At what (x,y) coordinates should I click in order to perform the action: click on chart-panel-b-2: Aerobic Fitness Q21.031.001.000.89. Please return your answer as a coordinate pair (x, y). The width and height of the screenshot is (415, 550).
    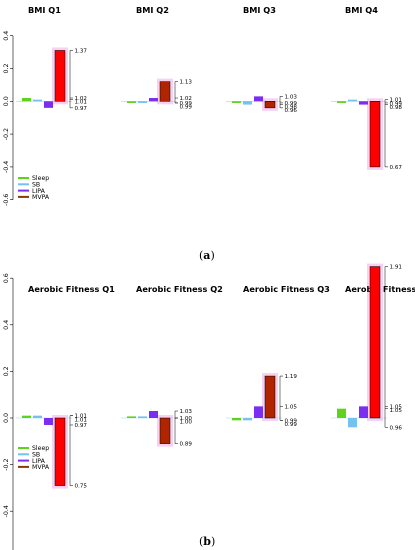
    Looking at the image, I should click on (172, 366).